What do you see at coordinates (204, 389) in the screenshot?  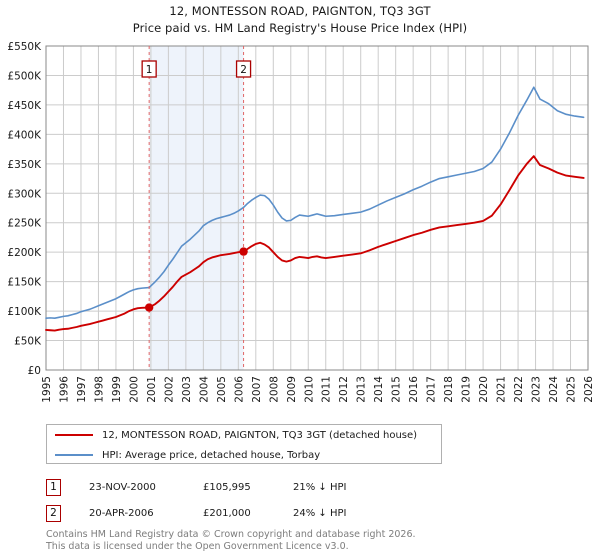 I see `x-axis-tick-label: 2004` at bounding box center [204, 389].